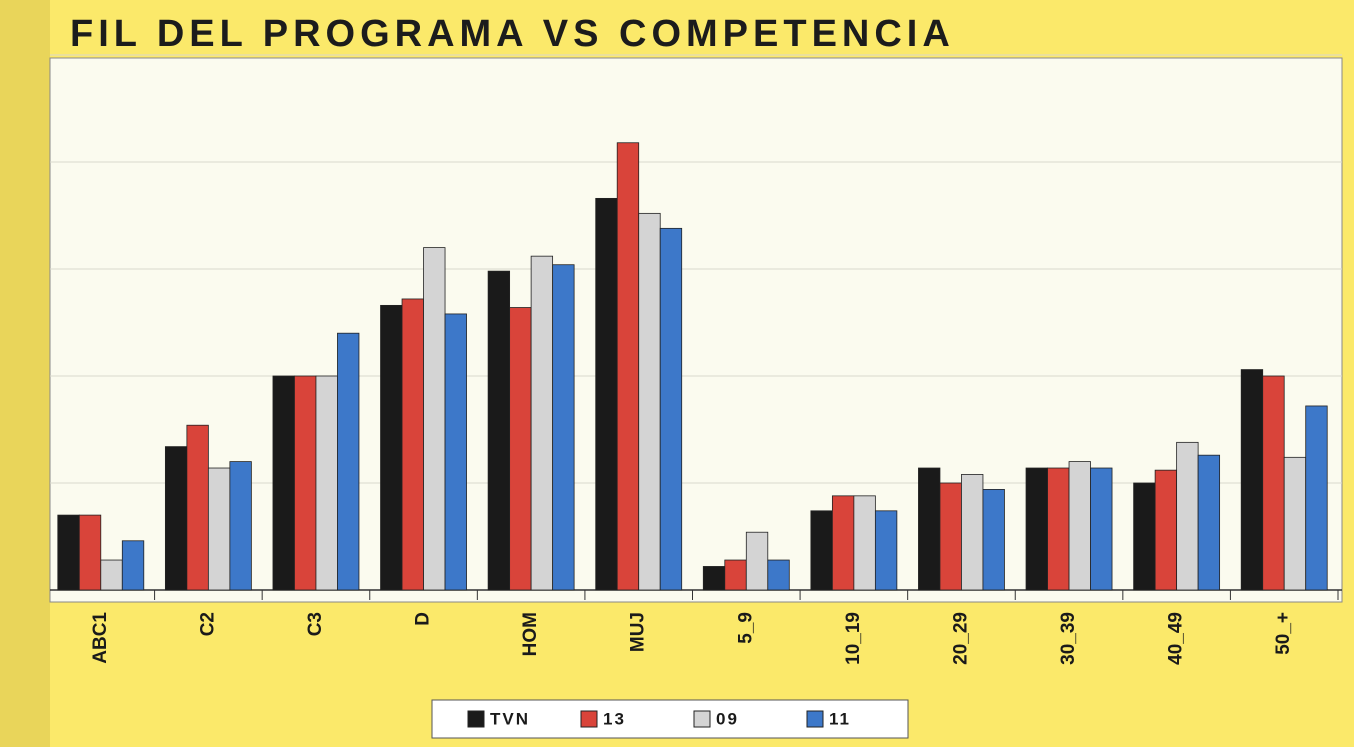 The width and height of the screenshot is (1354, 747). What do you see at coordinates (207, 624) in the screenshot?
I see `x-tick-label: C2` at bounding box center [207, 624].